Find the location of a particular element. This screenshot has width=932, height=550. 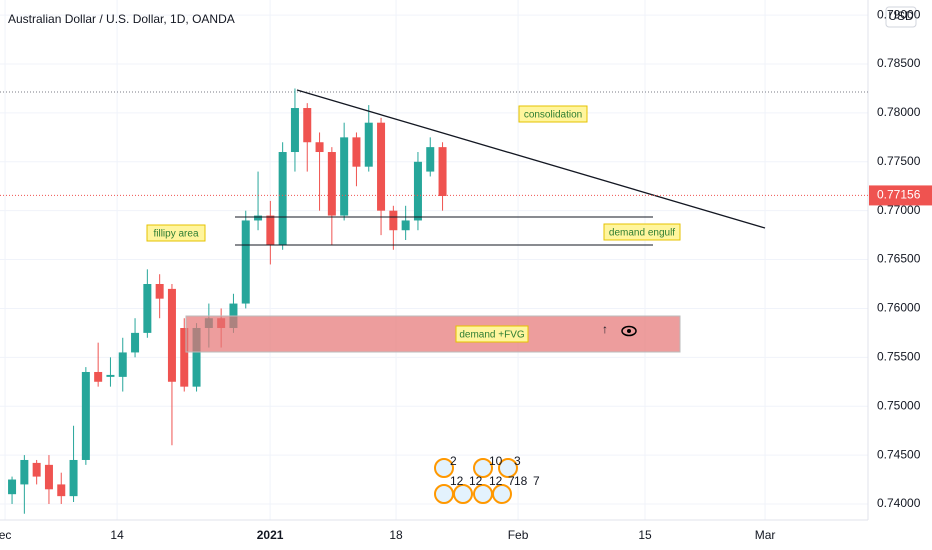

events: 2 10 312 12 12 7 18 7 is located at coordinates (487, 479).